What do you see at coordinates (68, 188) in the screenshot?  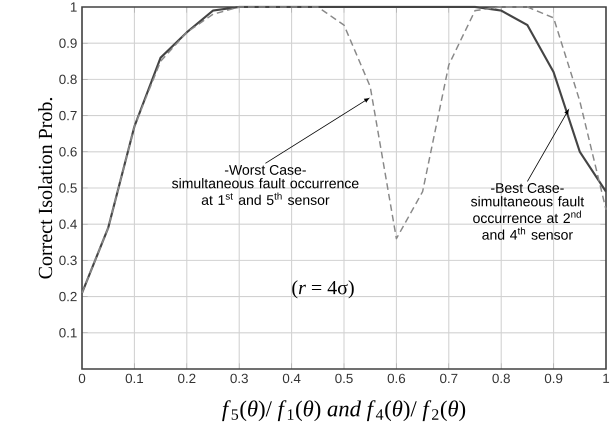 I see `y-tick-label: 0.5` at bounding box center [68, 188].